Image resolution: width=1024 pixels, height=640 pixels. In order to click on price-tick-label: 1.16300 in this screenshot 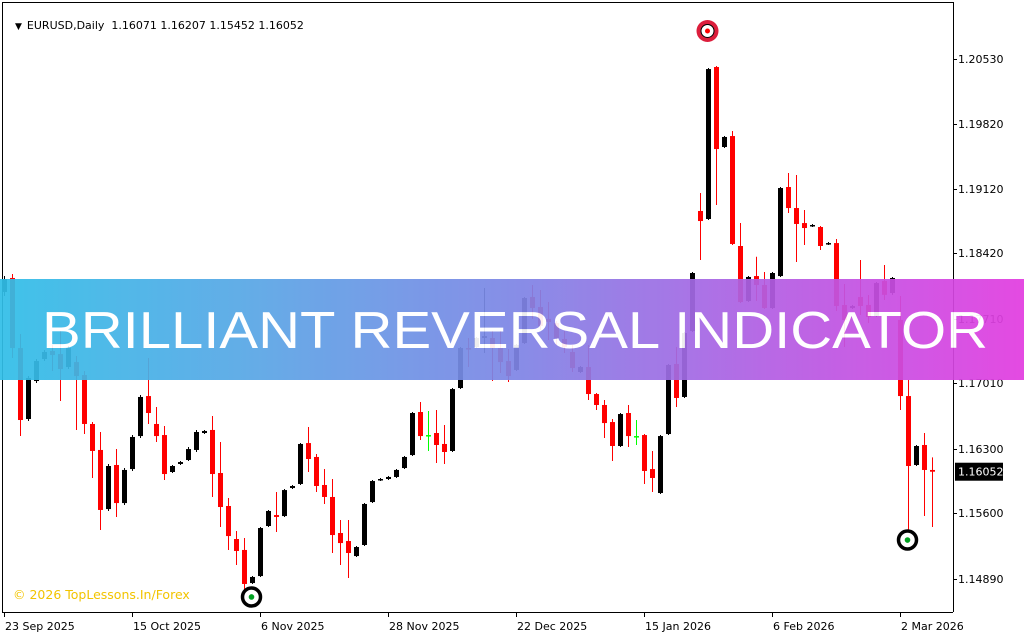, I will do `click(981, 449)`.